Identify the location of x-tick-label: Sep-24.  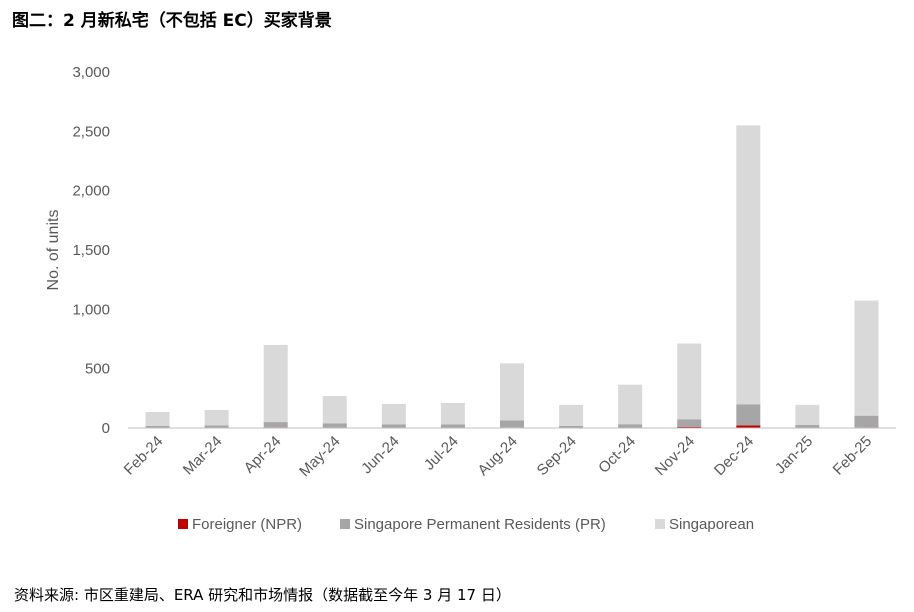
(557, 456).